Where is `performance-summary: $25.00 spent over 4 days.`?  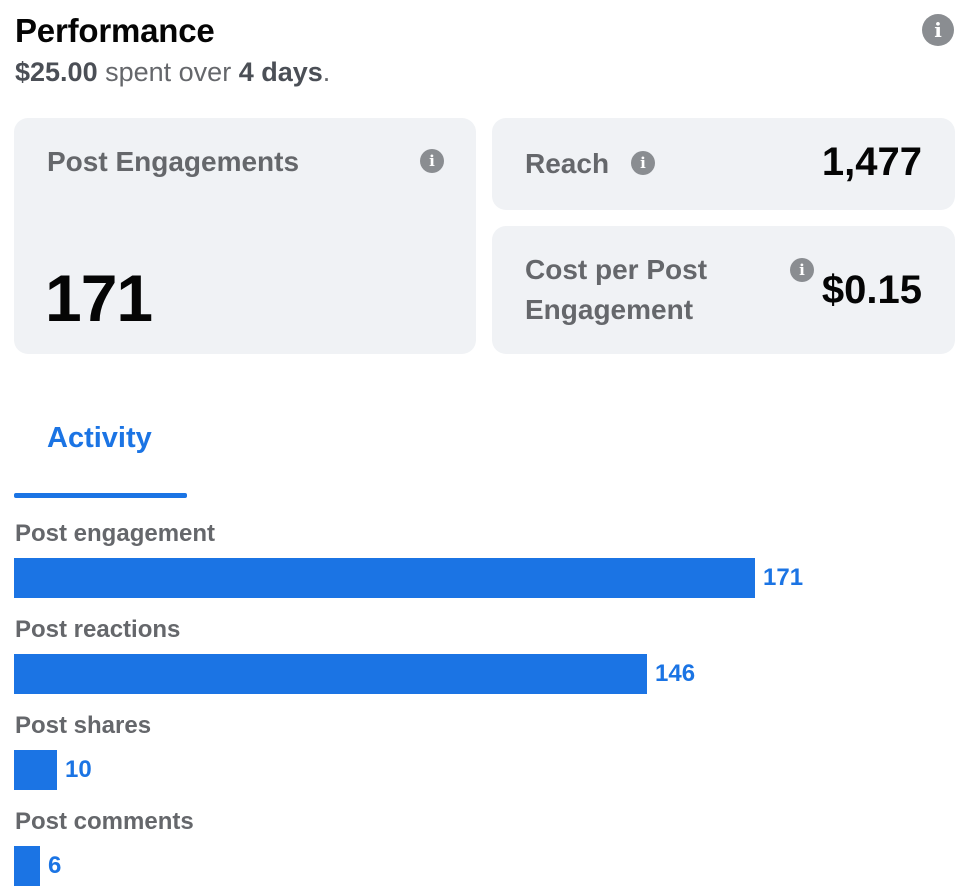
performance-summary: $25.00 spent over 4 days. is located at coordinates (172, 72).